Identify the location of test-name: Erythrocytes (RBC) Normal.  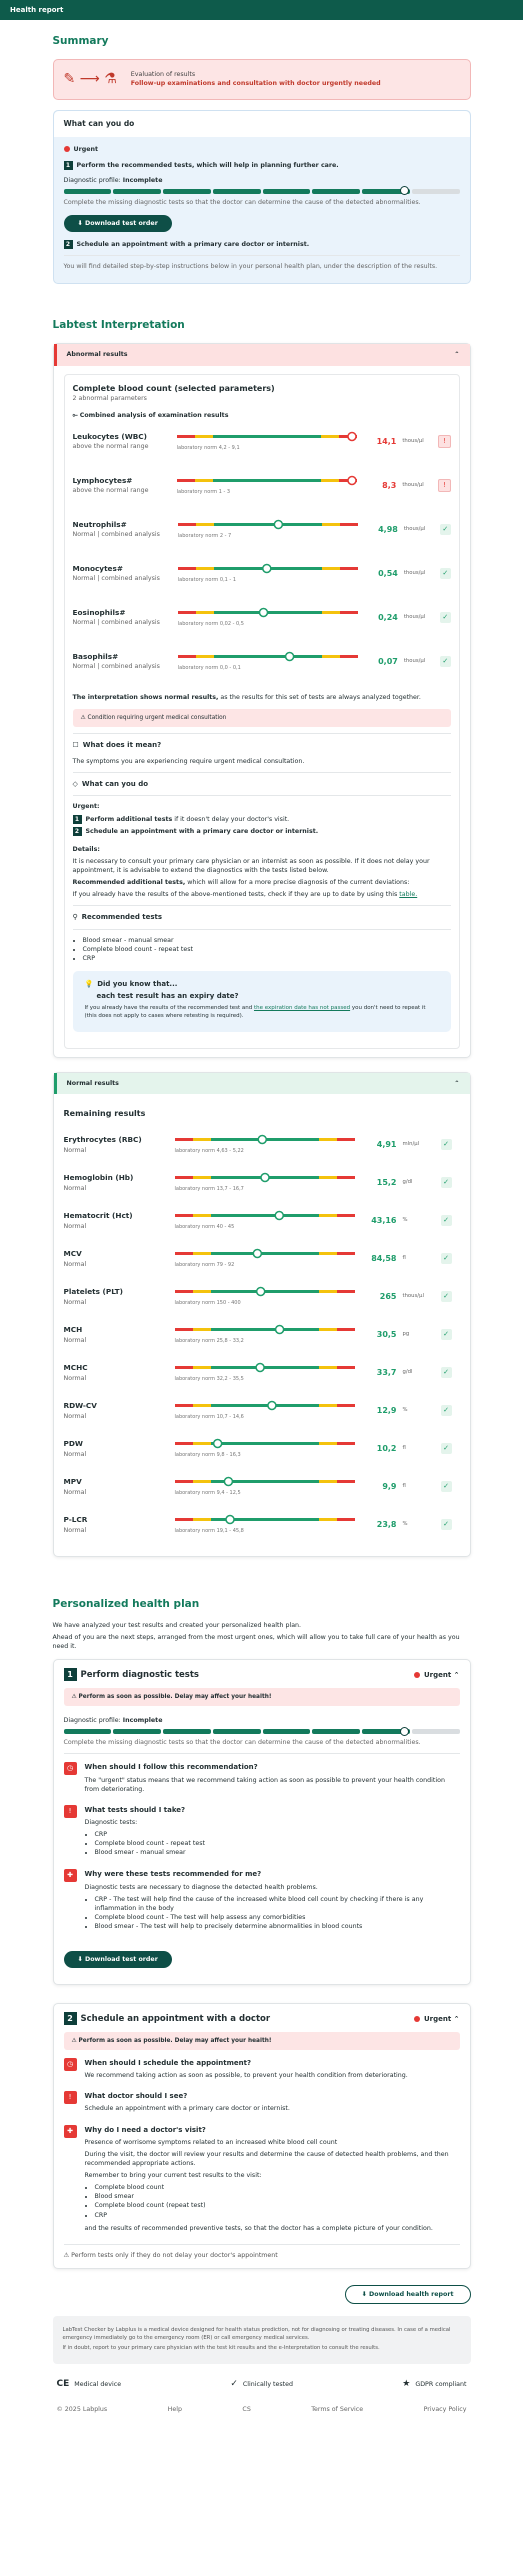
(116, 1145).